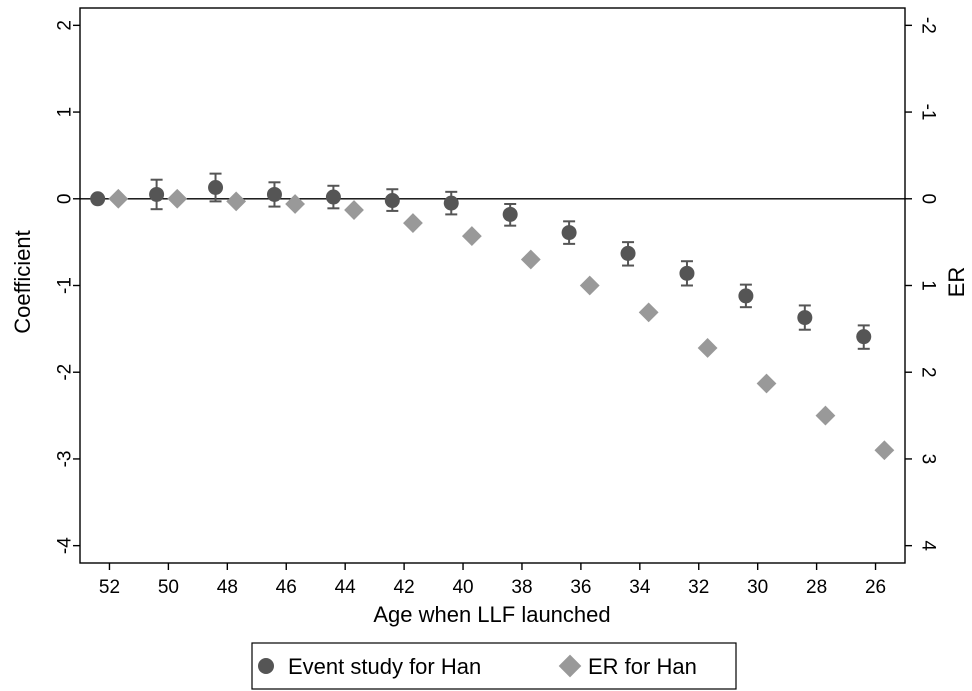  I want to click on x-axis-title: Age when LLF launched, so click(491, 614).